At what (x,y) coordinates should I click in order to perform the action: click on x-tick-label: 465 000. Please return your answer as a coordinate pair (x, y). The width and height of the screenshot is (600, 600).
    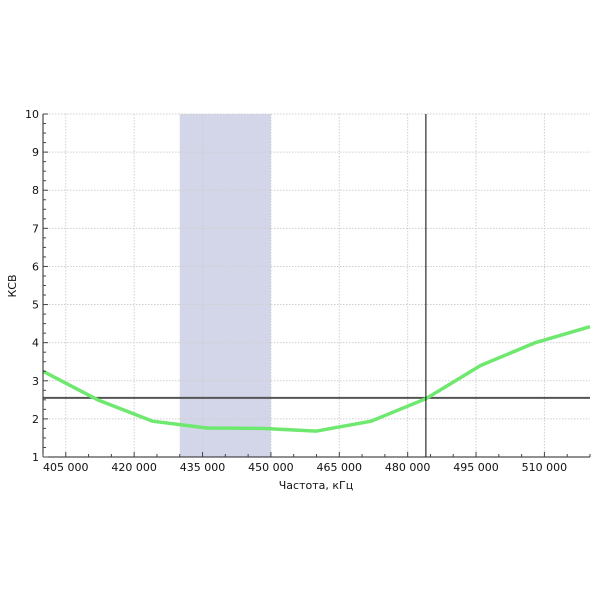
    Looking at the image, I should click on (340, 467).